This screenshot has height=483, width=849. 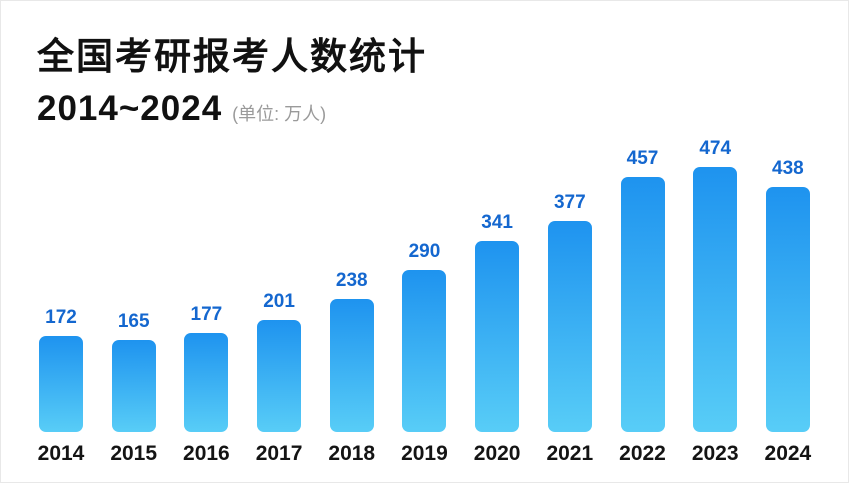 What do you see at coordinates (497, 453) in the screenshot?
I see `x-axis-label: 2020` at bounding box center [497, 453].